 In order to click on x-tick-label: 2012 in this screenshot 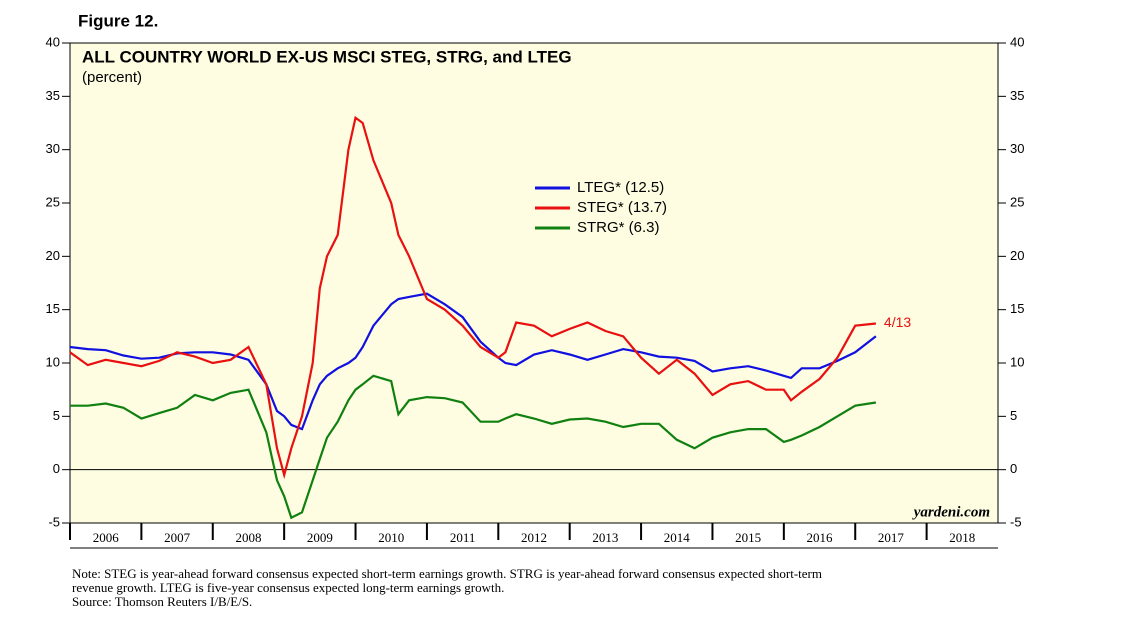, I will do `click(534, 537)`.